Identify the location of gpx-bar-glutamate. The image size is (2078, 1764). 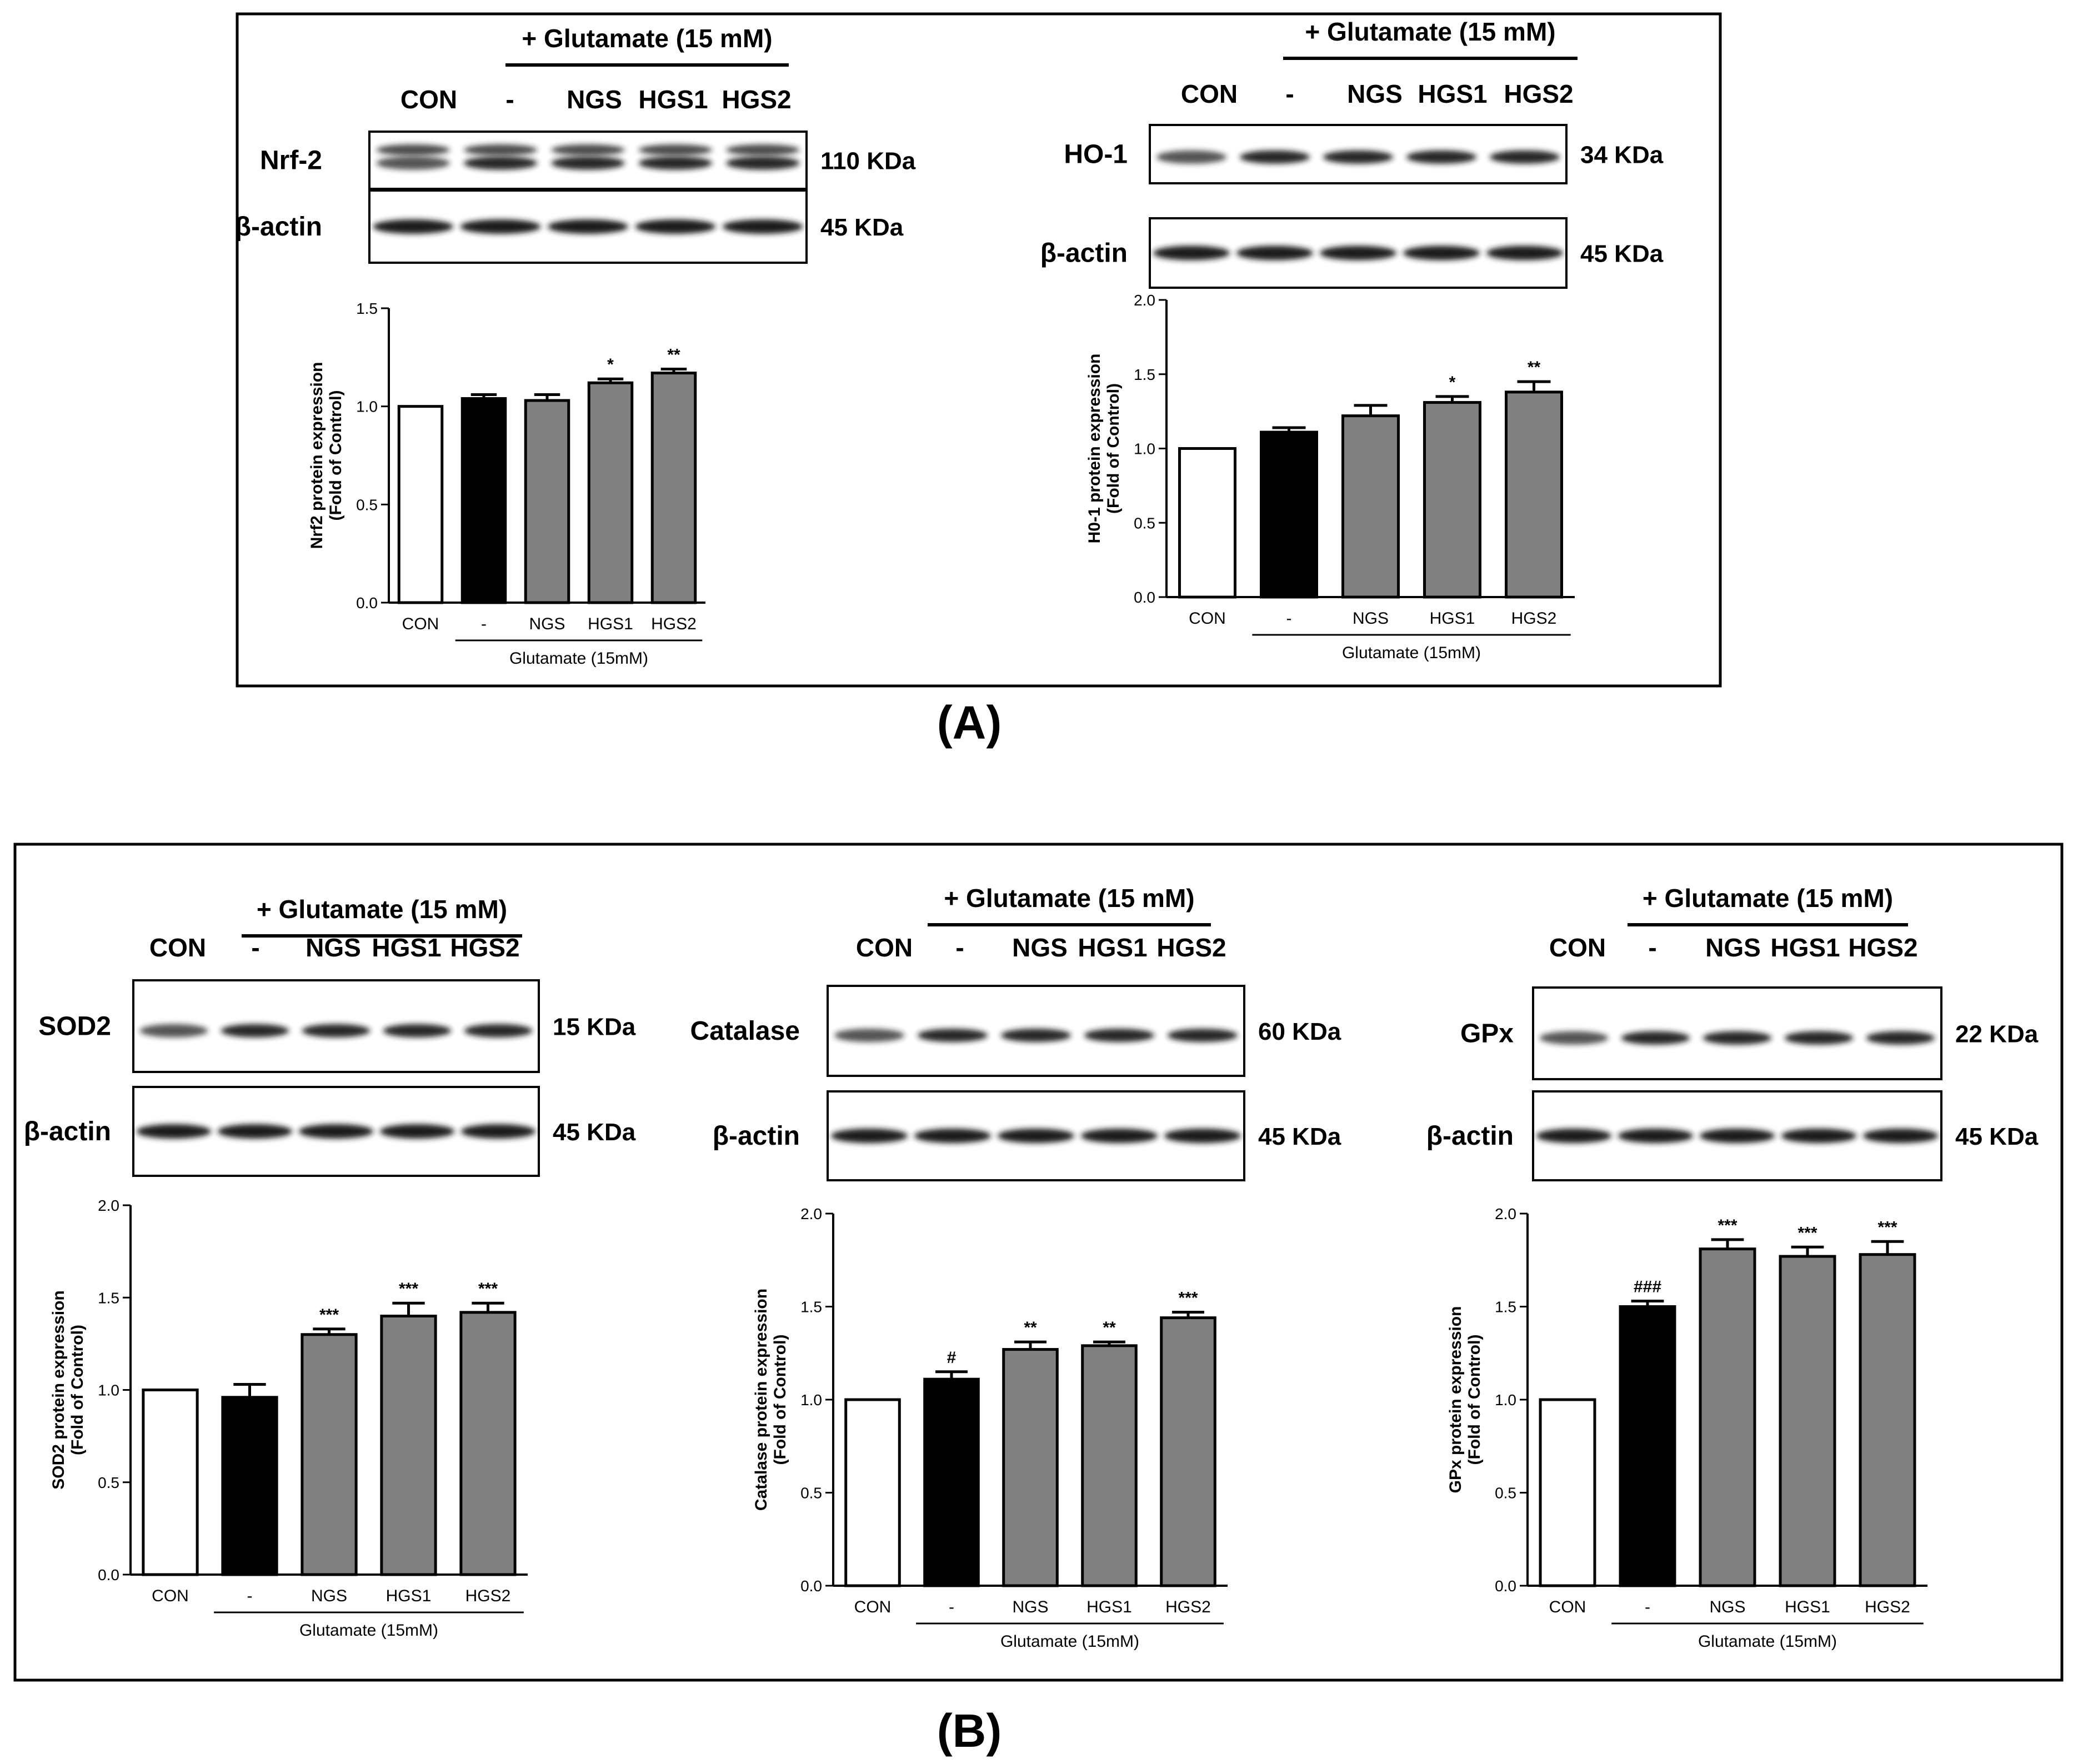
(1647, 1446).